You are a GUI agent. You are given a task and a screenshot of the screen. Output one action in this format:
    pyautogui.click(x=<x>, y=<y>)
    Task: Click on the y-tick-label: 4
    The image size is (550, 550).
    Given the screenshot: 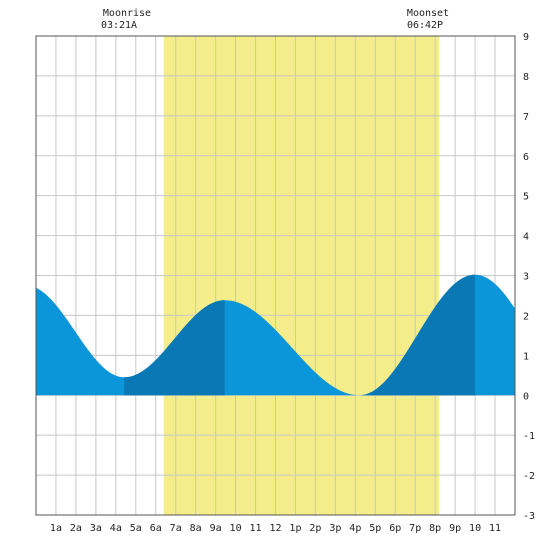 What is the action you would take?
    pyautogui.click(x=526, y=237)
    